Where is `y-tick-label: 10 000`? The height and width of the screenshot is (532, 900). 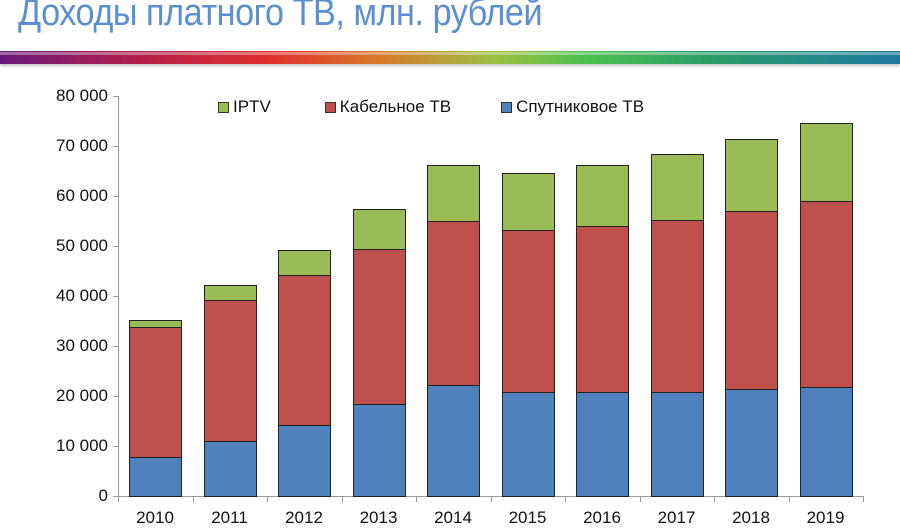
y-tick-label: 10 000 is located at coordinates (82, 445).